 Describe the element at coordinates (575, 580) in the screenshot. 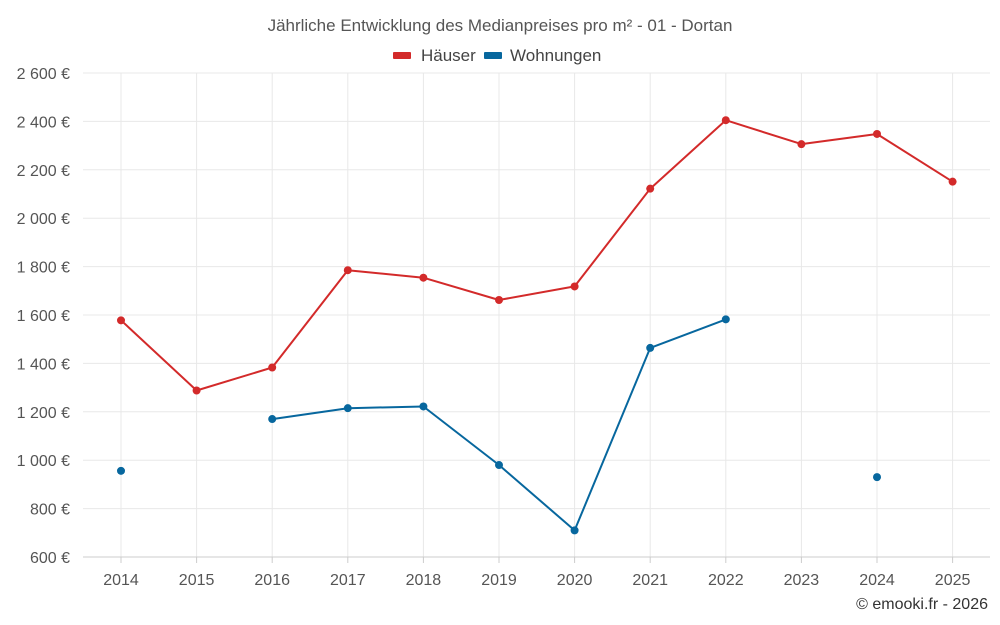

I see `x-tick-label: 2020` at that location.